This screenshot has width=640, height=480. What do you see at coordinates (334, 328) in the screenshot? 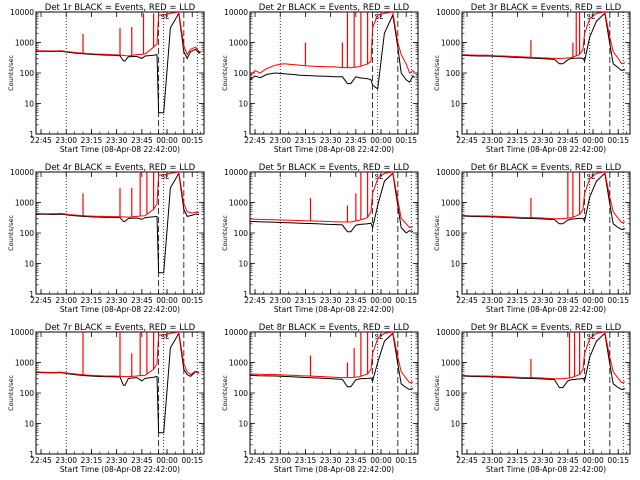
I see `chart-title: Det 8r BLACK = Events, RED = LLD` at bounding box center [334, 328].